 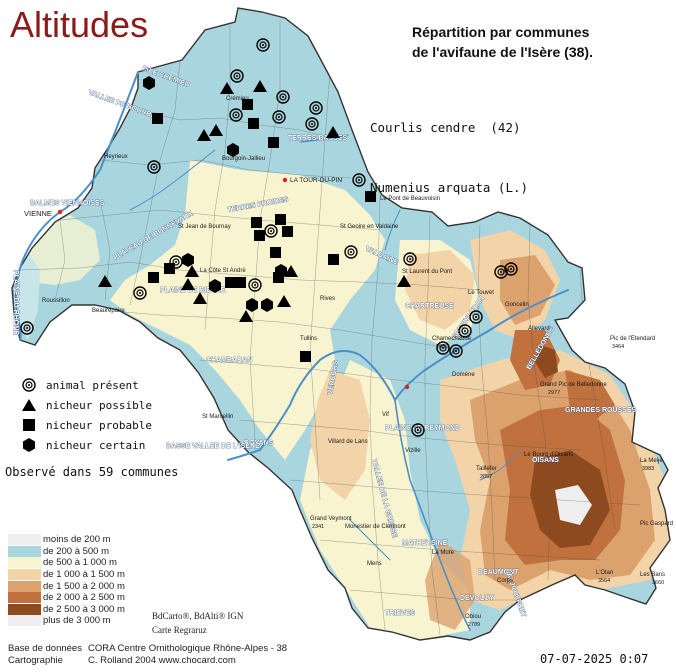 What do you see at coordinates (259, 443) in the screenshot?
I see `region-label: ROYANS` at bounding box center [259, 443].